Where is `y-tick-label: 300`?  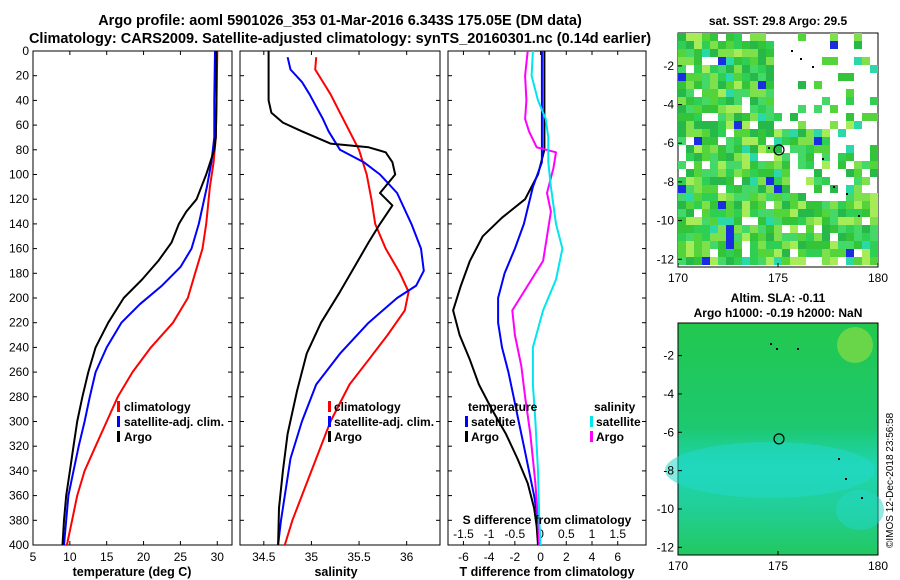 y-tick-label: 300 is located at coordinates (19, 422).